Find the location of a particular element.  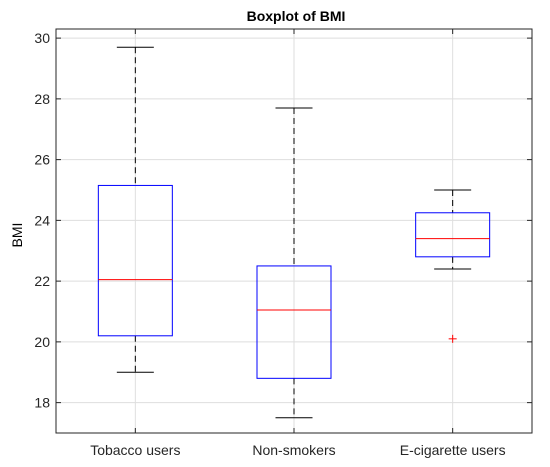

y-axis-label: BMI is located at coordinates (17, 235).